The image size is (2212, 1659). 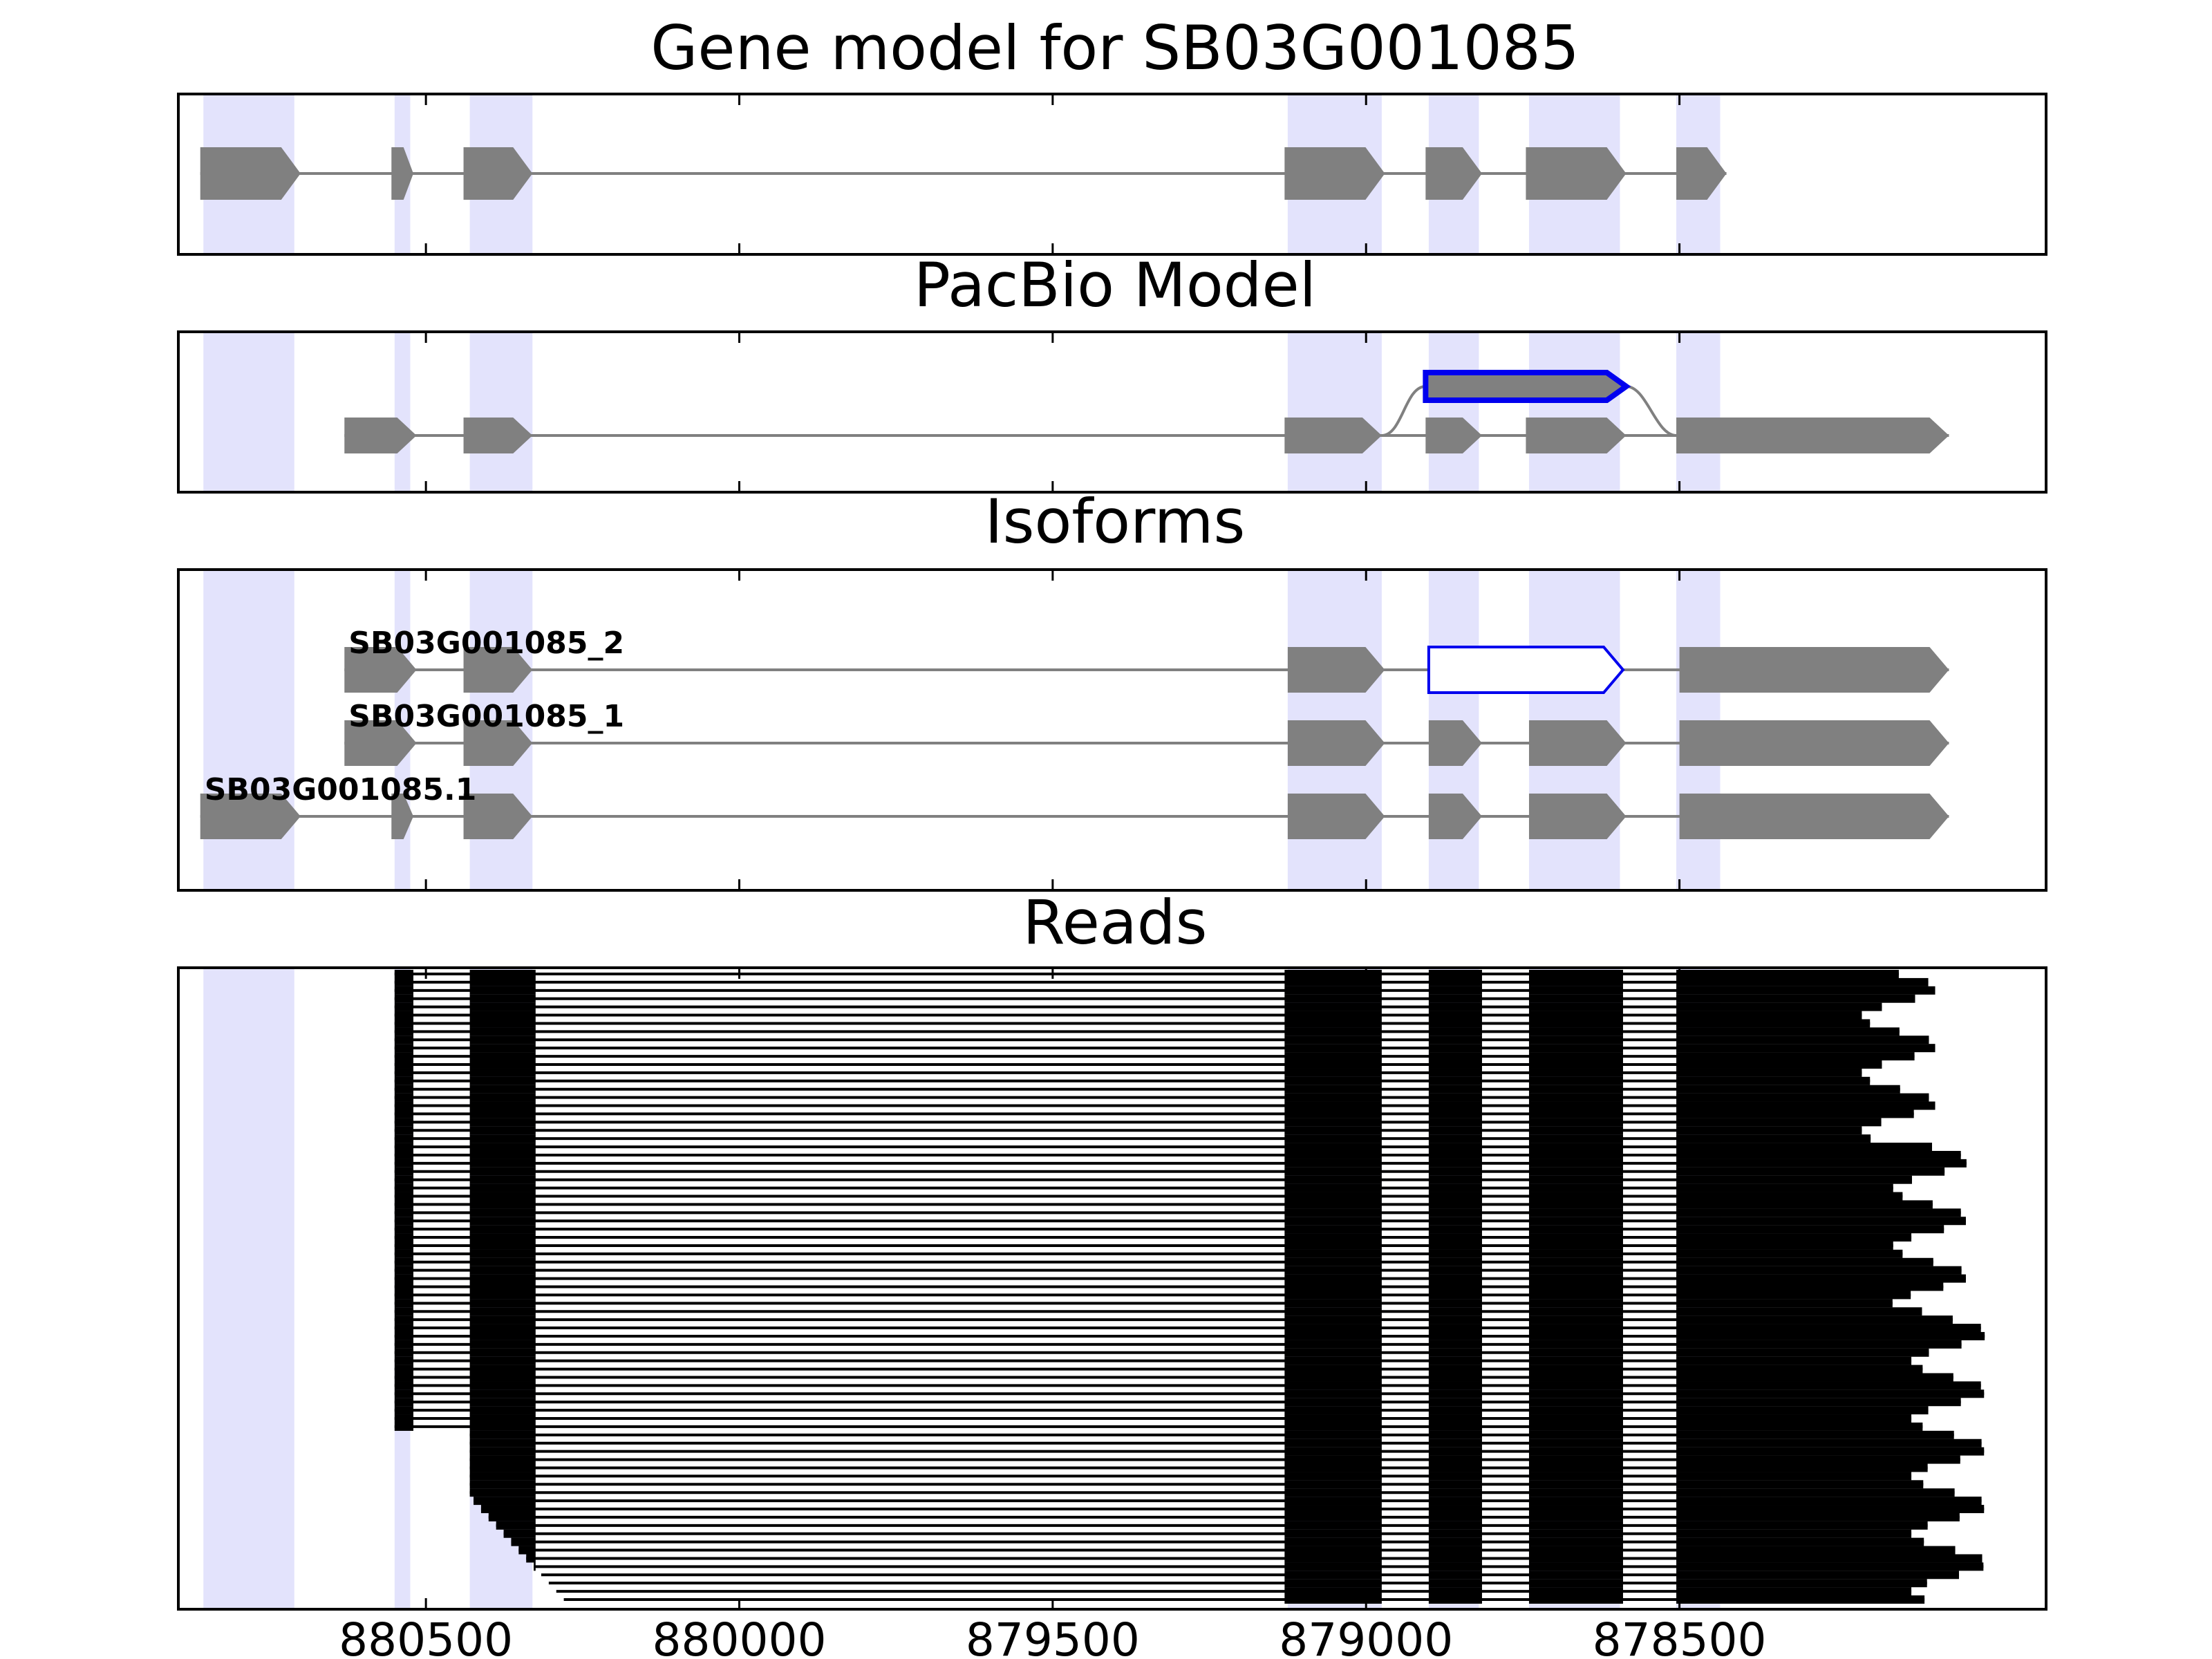 I want to click on gene-model-exon, so click(x=498, y=174).